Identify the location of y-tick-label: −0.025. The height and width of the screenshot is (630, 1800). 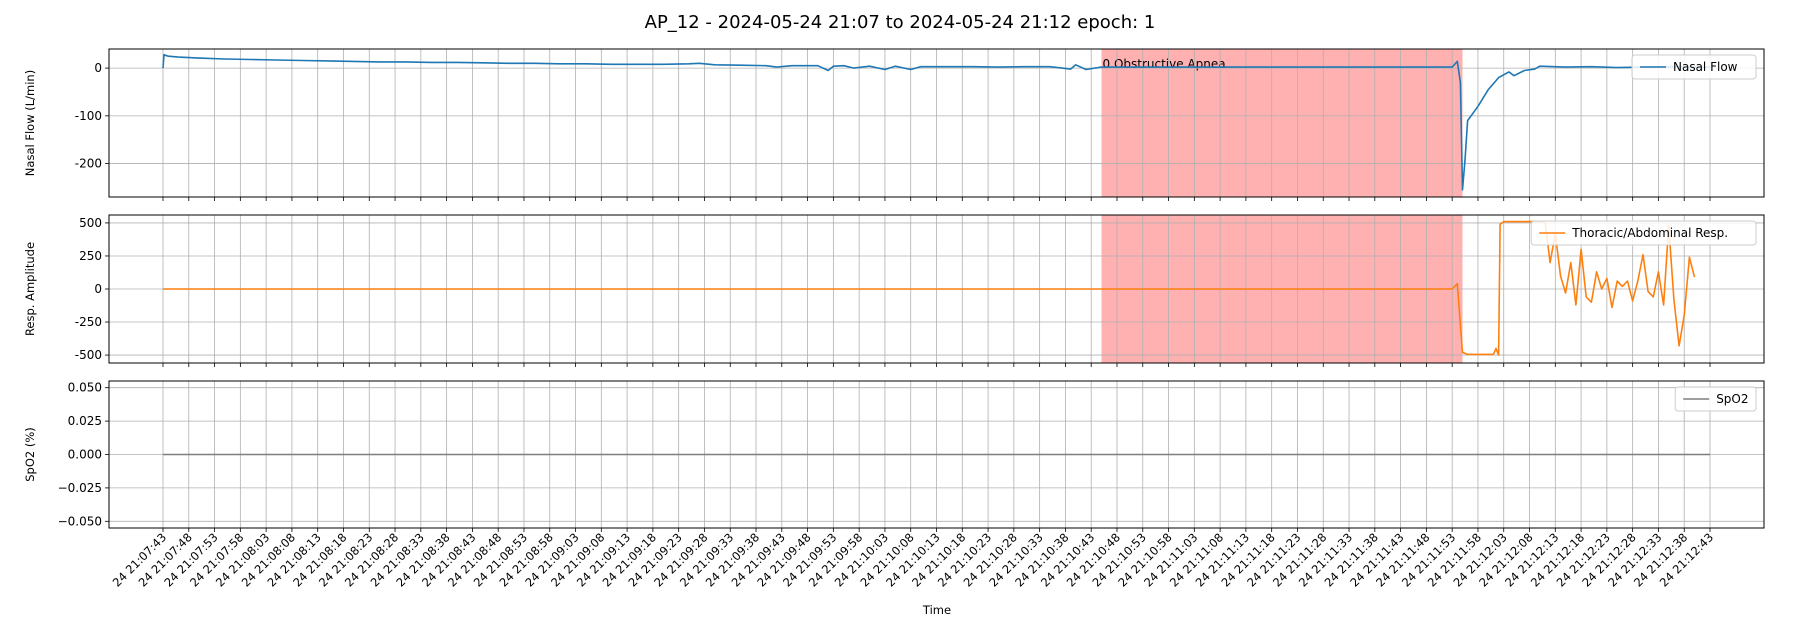
(80, 488).